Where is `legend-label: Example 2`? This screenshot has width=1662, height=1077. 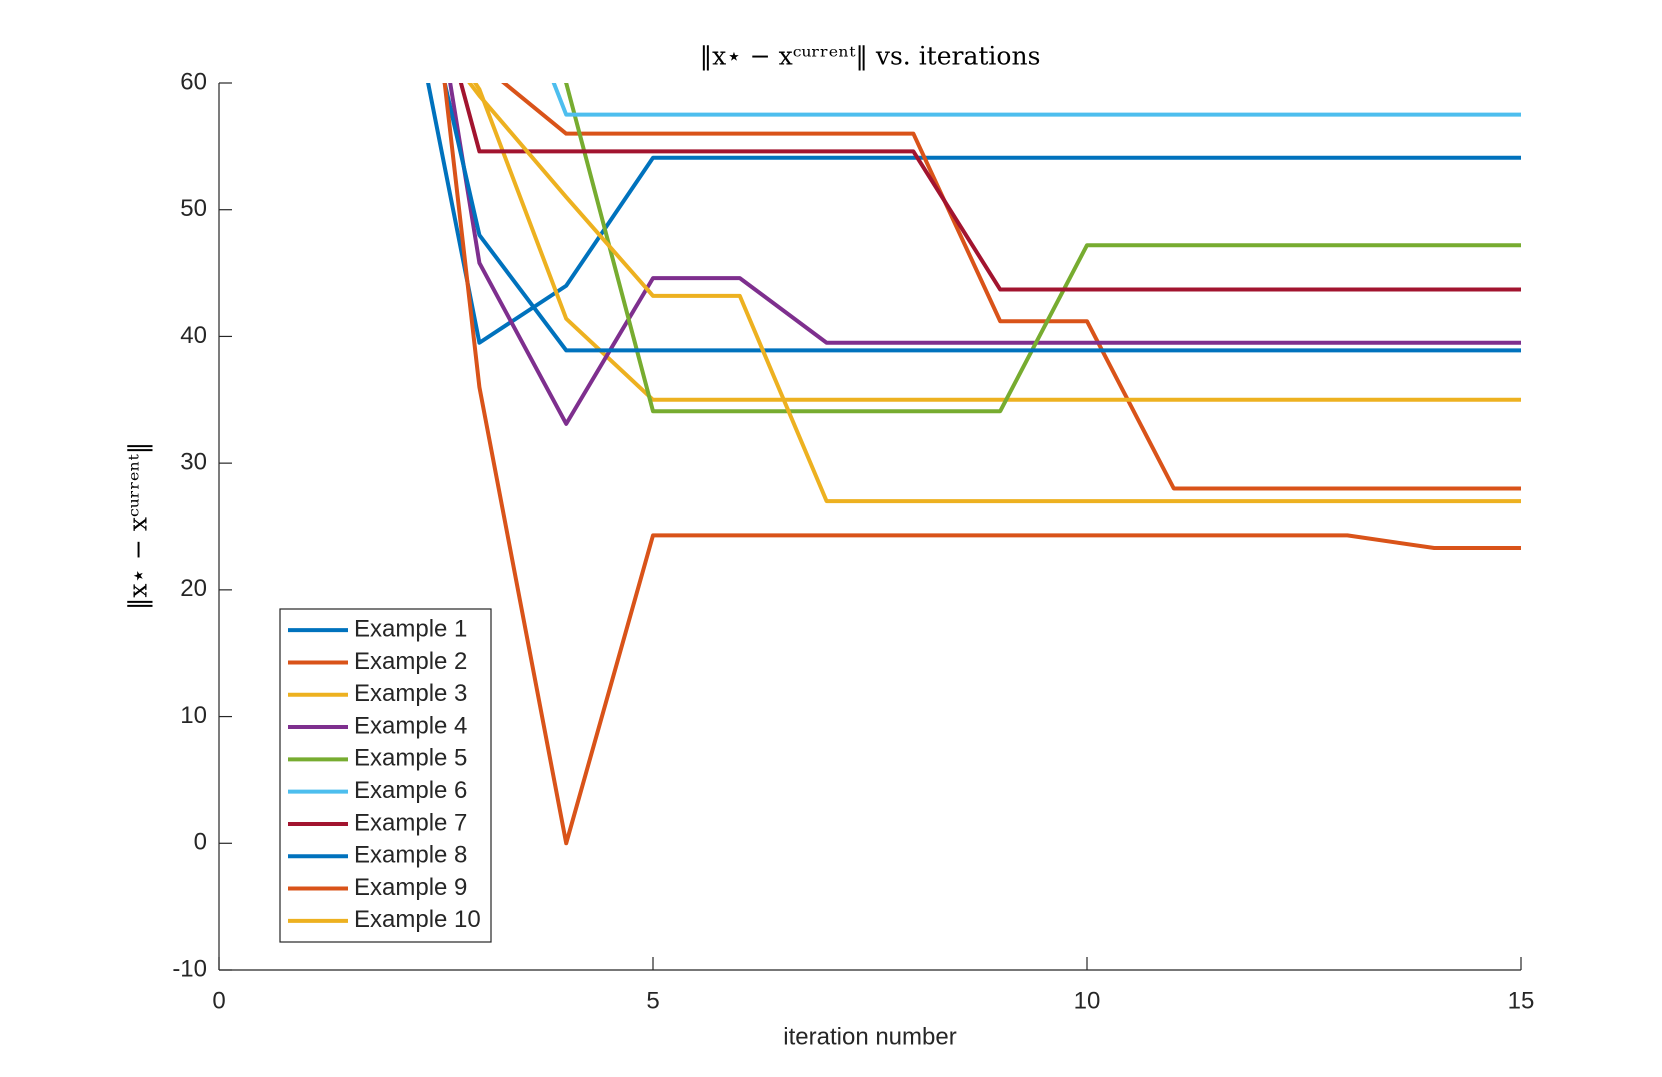
legend-label: Example 2 is located at coordinates (410, 661).